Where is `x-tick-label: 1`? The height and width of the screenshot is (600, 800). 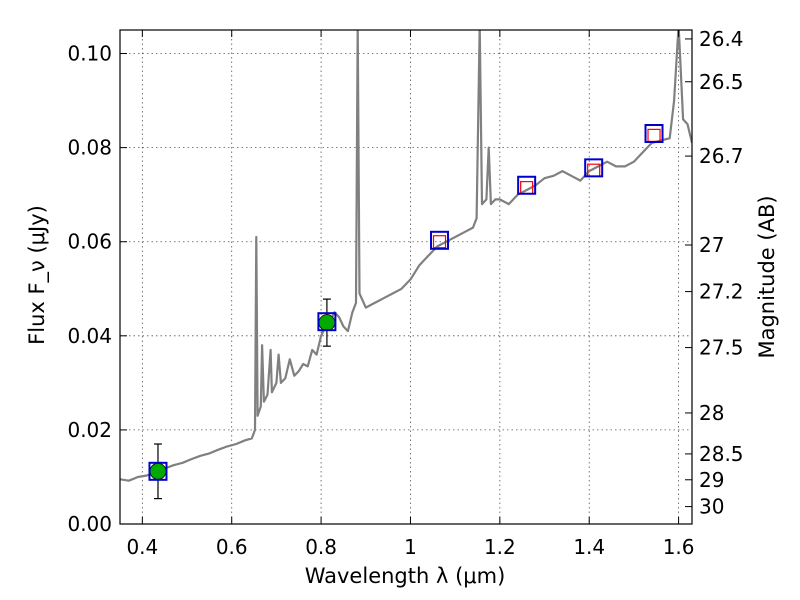 x-tick-label: 1 is located at coordinates (410, 547).